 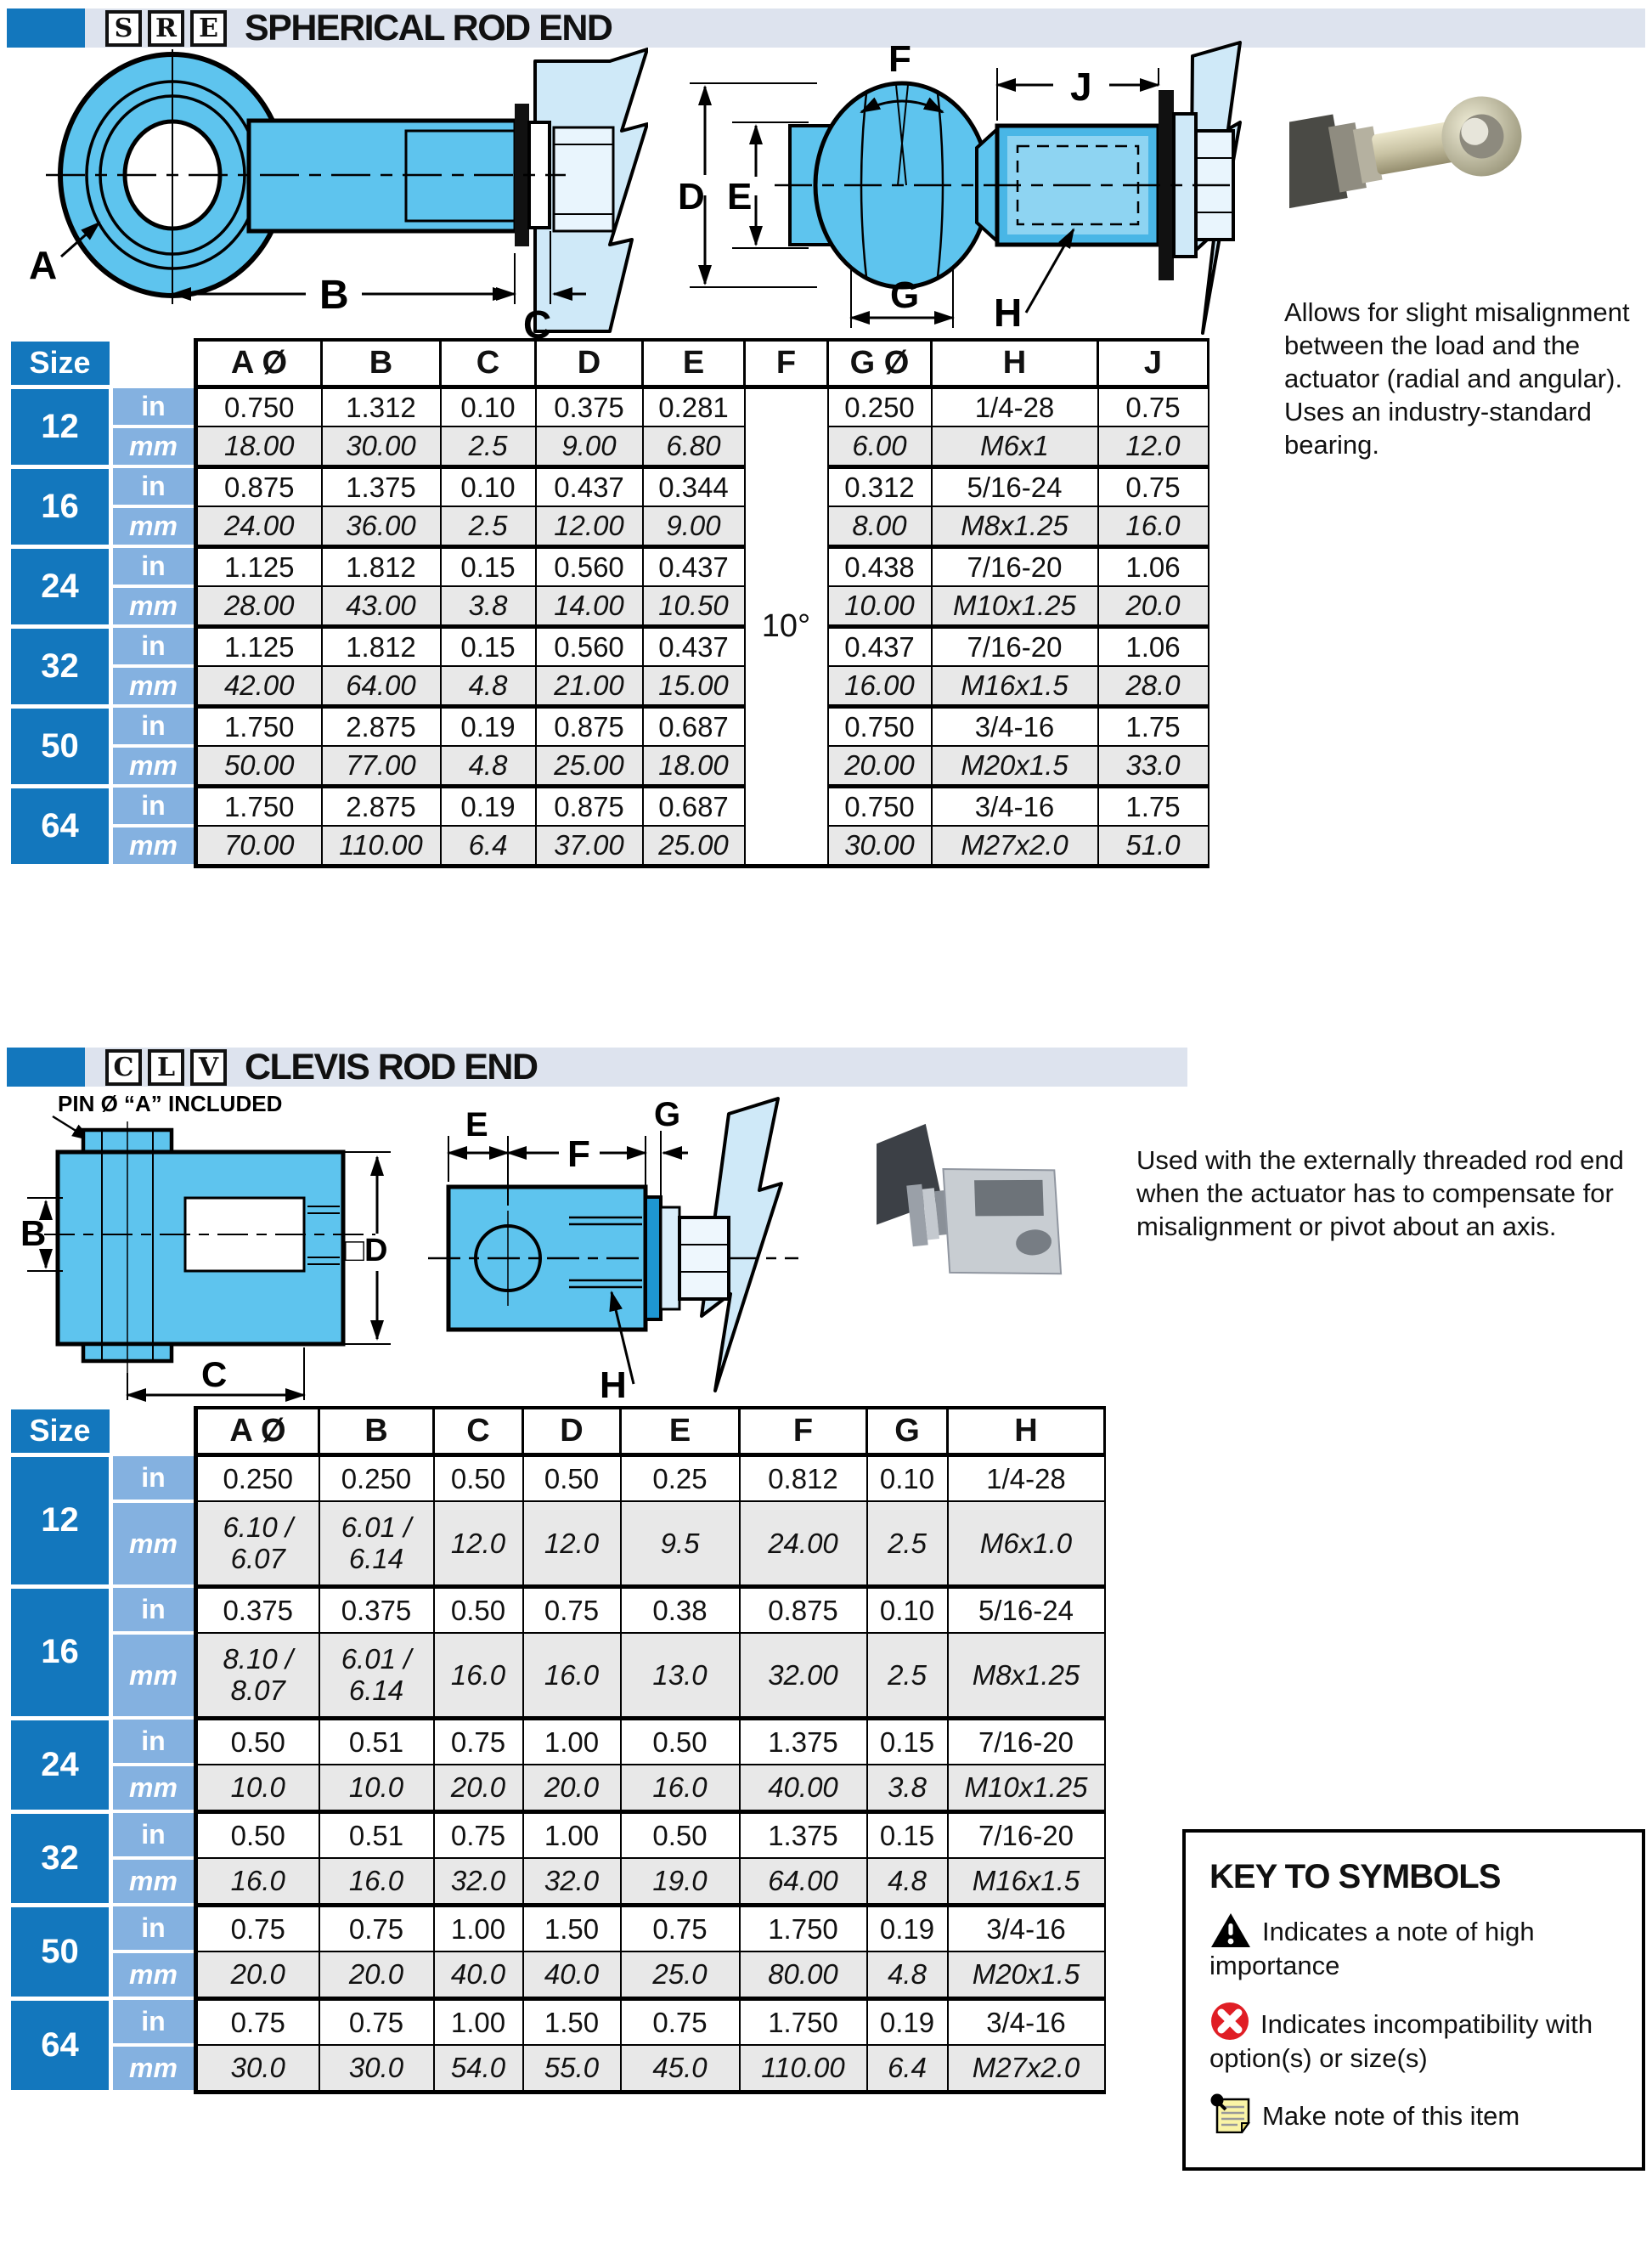 I want to click on size-cell: 24, so click(x=60, y=1764).